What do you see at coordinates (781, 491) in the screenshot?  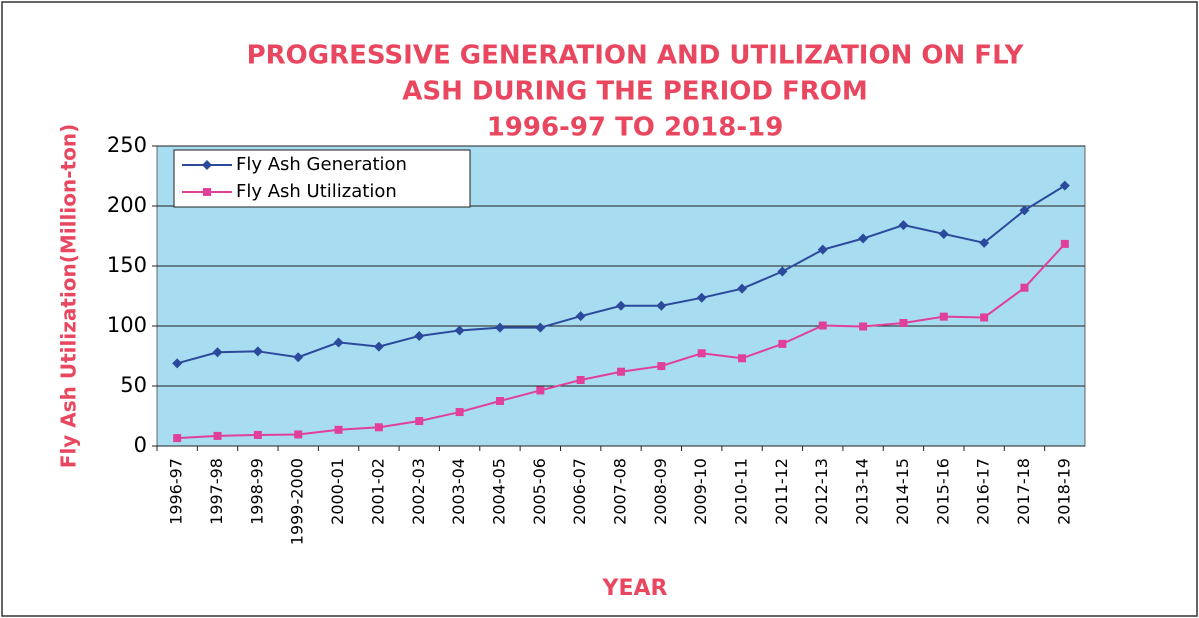 I see `x-tick-label: 2011-12` at bounding box center [781, 491].